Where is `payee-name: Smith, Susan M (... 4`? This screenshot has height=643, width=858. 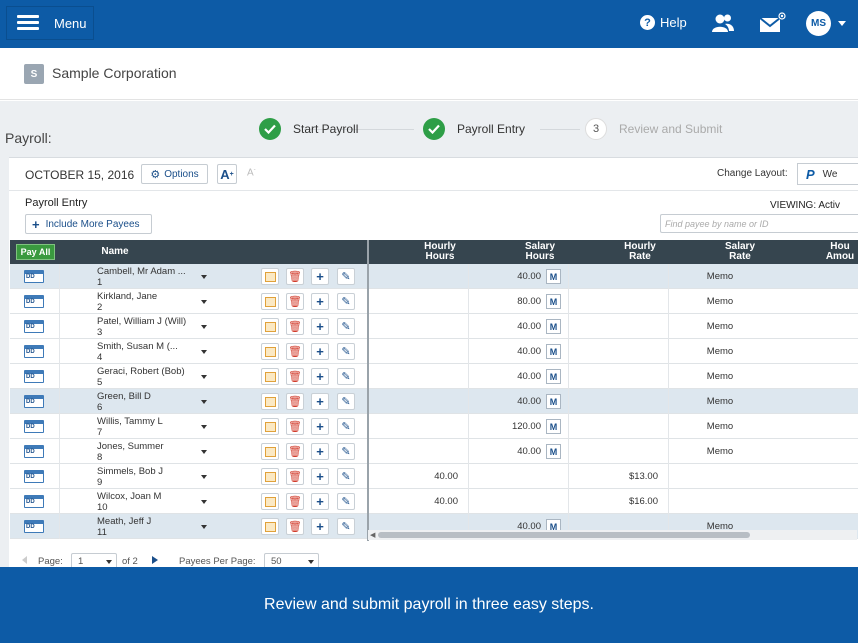 payee-name: Smith, Susan M (... 4 is located at coordinates (137, 352).